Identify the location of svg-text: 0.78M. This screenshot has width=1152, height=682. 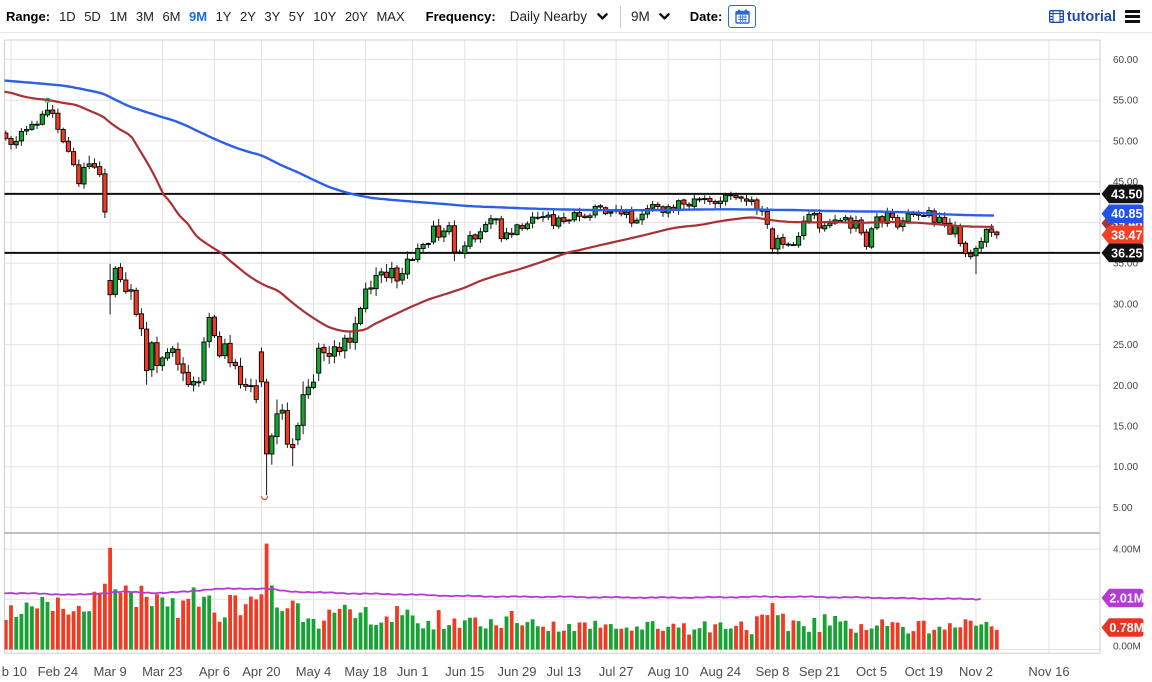
(1126, 628).